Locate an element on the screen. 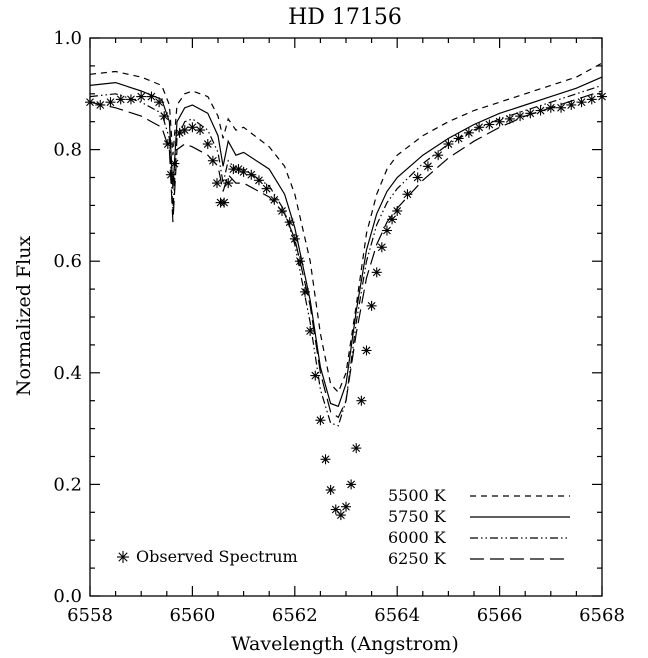 This screenshot has height=658, width=648. legend-label: 6250 K is located at coordinates (417, 558).